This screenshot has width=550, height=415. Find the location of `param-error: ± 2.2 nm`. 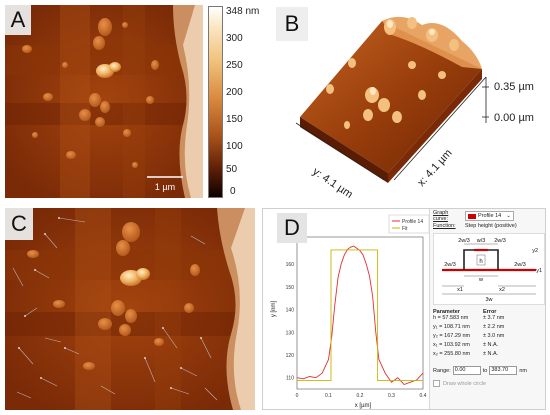

param-error: ± 2.2 nm is located at coordinates (494, 327).